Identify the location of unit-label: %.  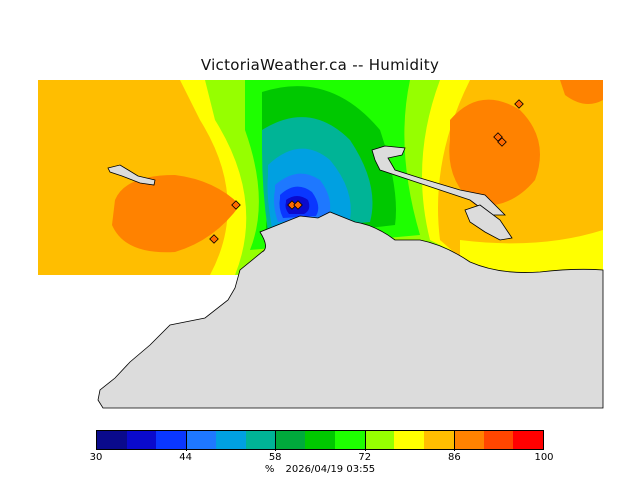
(269, 469).